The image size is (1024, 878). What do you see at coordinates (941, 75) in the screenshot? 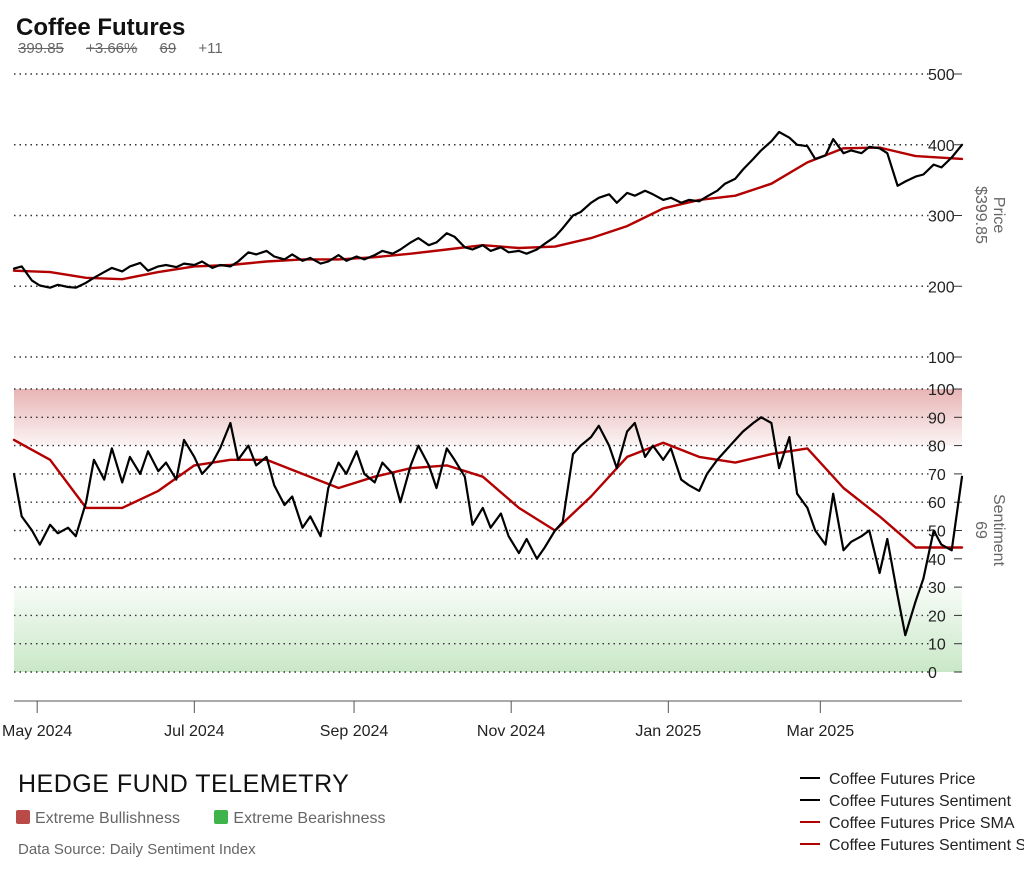
I see `price-tick-label: 500` at bounding box center [941, 75].